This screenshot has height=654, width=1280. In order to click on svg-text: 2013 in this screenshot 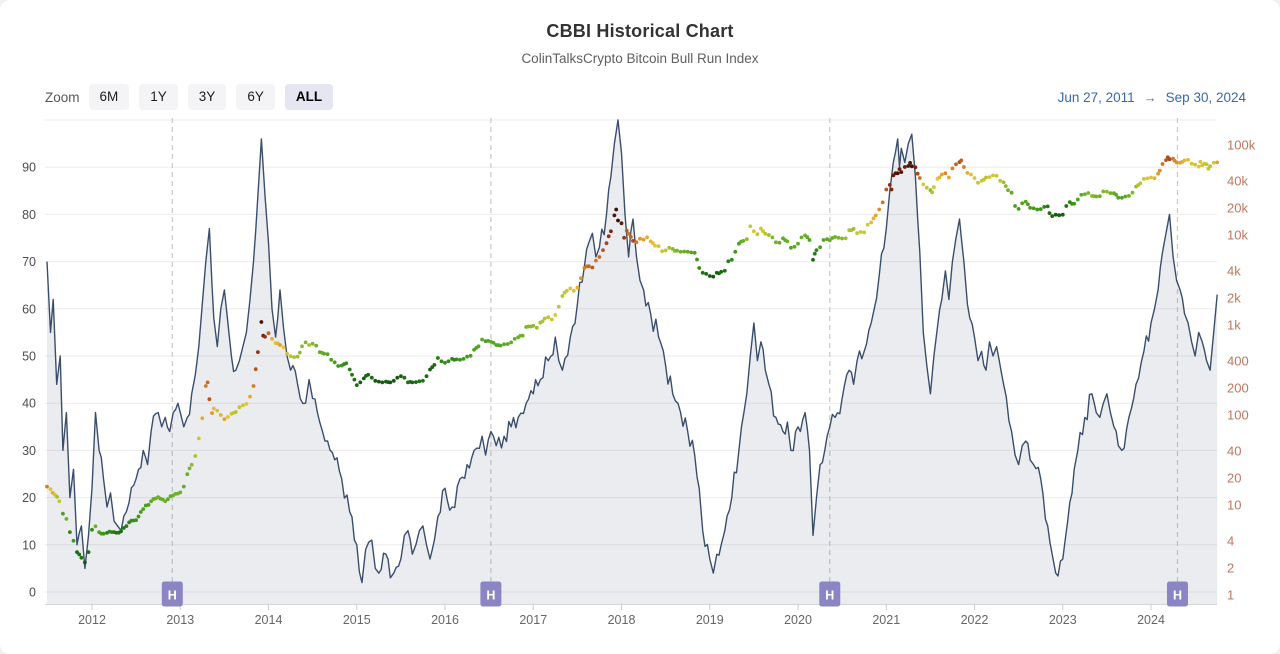, I will do `click(180, 620)`.